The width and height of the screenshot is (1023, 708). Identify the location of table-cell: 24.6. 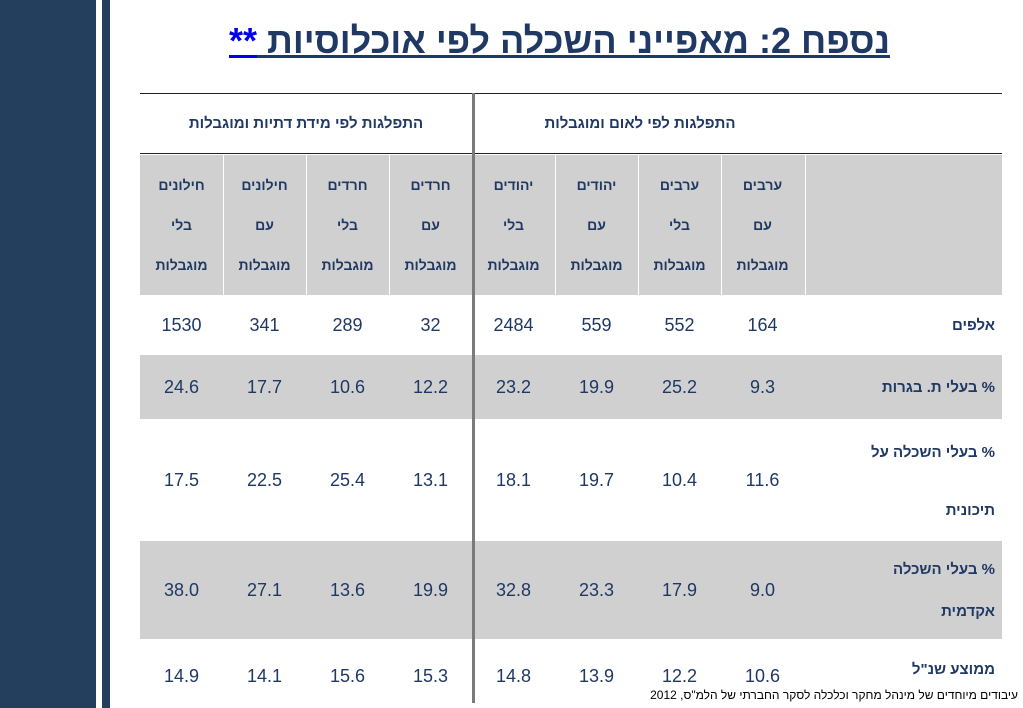
(181, 386).